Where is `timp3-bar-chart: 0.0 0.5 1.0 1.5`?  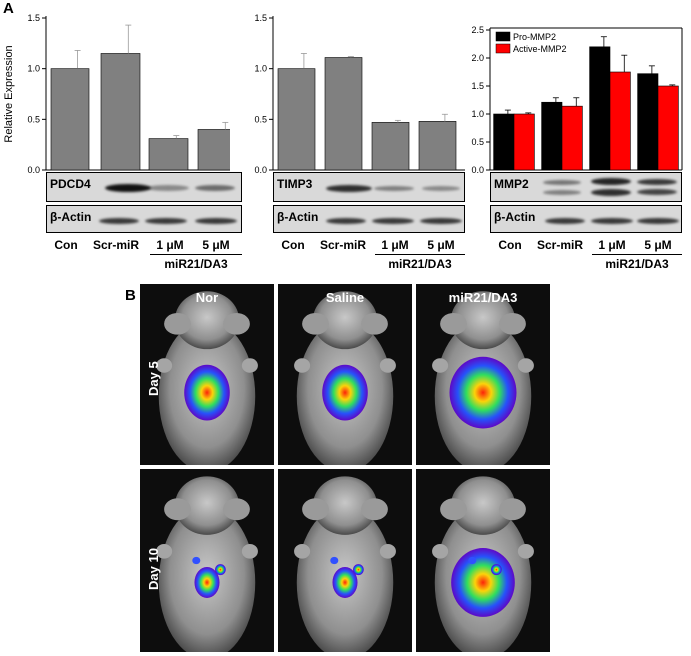
timp3-bar-chart: 0.0 0.5 1.0 1.5 is located at coordinates (359, 94).